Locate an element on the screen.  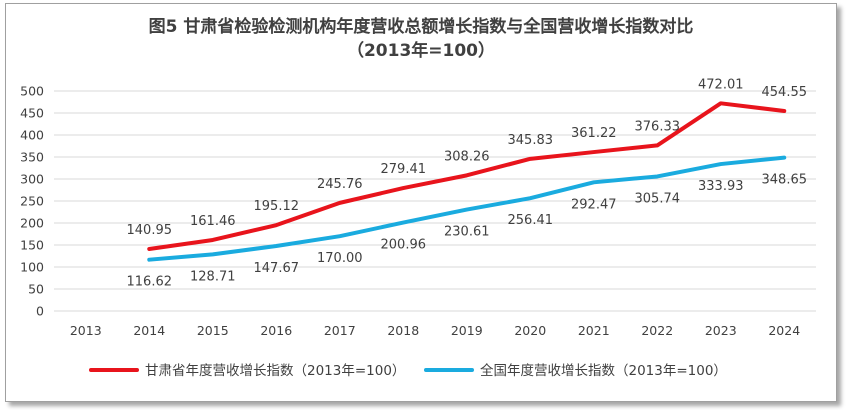
data-label: 472.01 is located at coordinates (721, 84).